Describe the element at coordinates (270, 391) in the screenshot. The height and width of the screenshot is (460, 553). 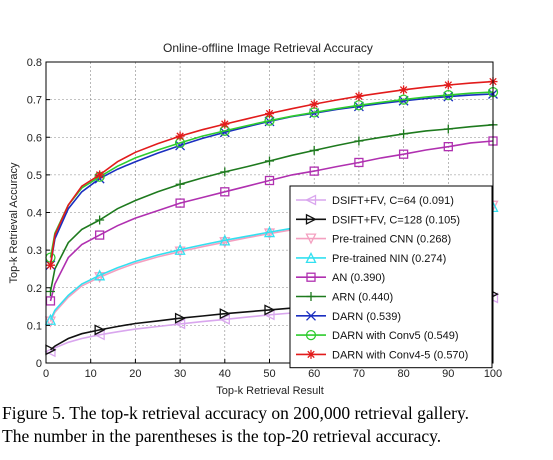
I see `x-axis-label: Top-k Retrieval Result` at that location.